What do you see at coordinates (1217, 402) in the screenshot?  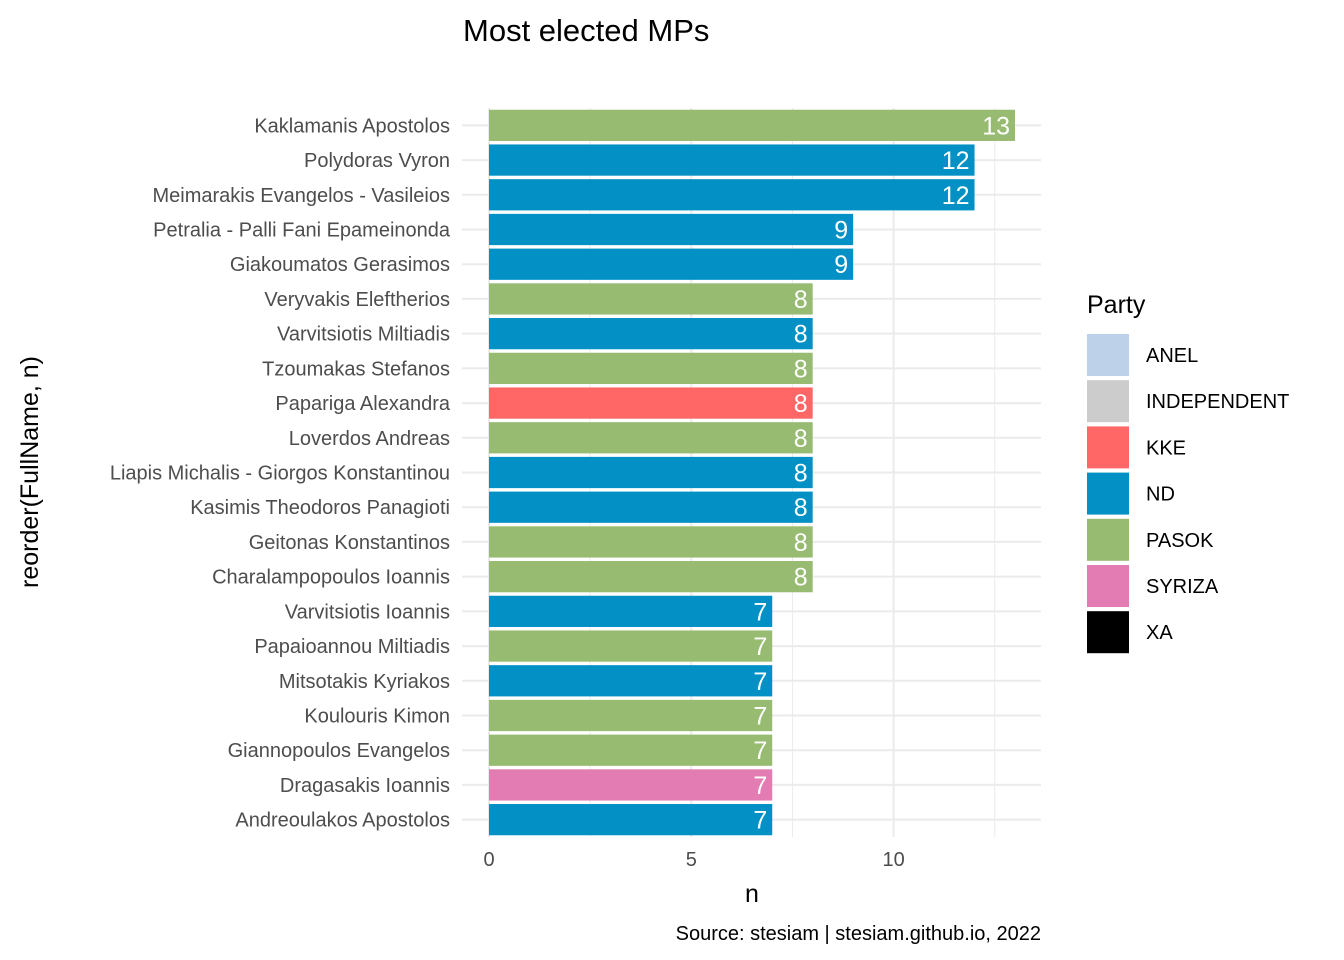 I see `legend-label: INDEPENDENT` at bounding box center [1217, 402].